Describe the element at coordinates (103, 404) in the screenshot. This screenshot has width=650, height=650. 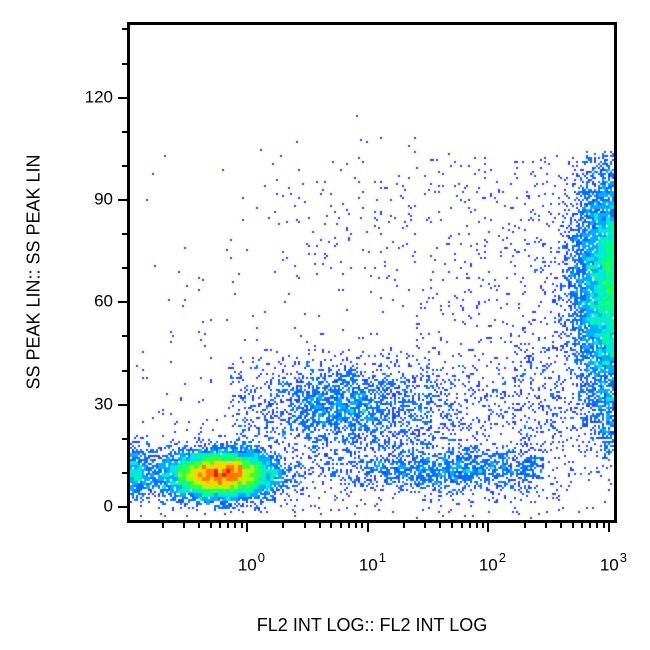
I see `y-tick-label: 30` at that location.